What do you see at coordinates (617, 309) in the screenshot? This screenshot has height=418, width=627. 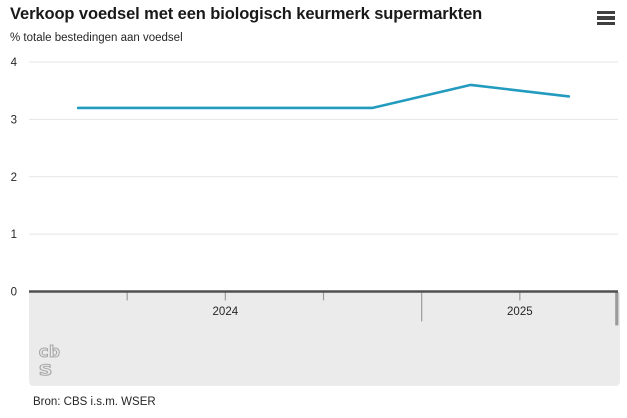 I see `range-handle` at bounding box center [617, 309].